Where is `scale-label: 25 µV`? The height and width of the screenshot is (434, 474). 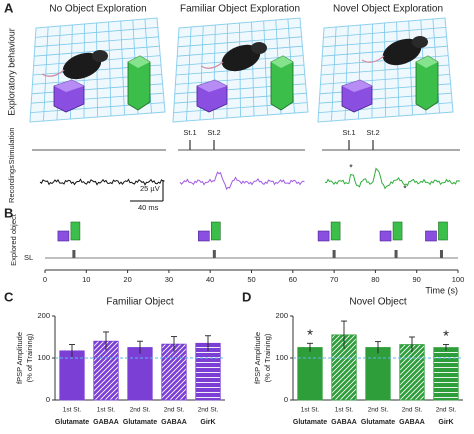
scale-label: 25 µV is located at coordinates (150, 188).